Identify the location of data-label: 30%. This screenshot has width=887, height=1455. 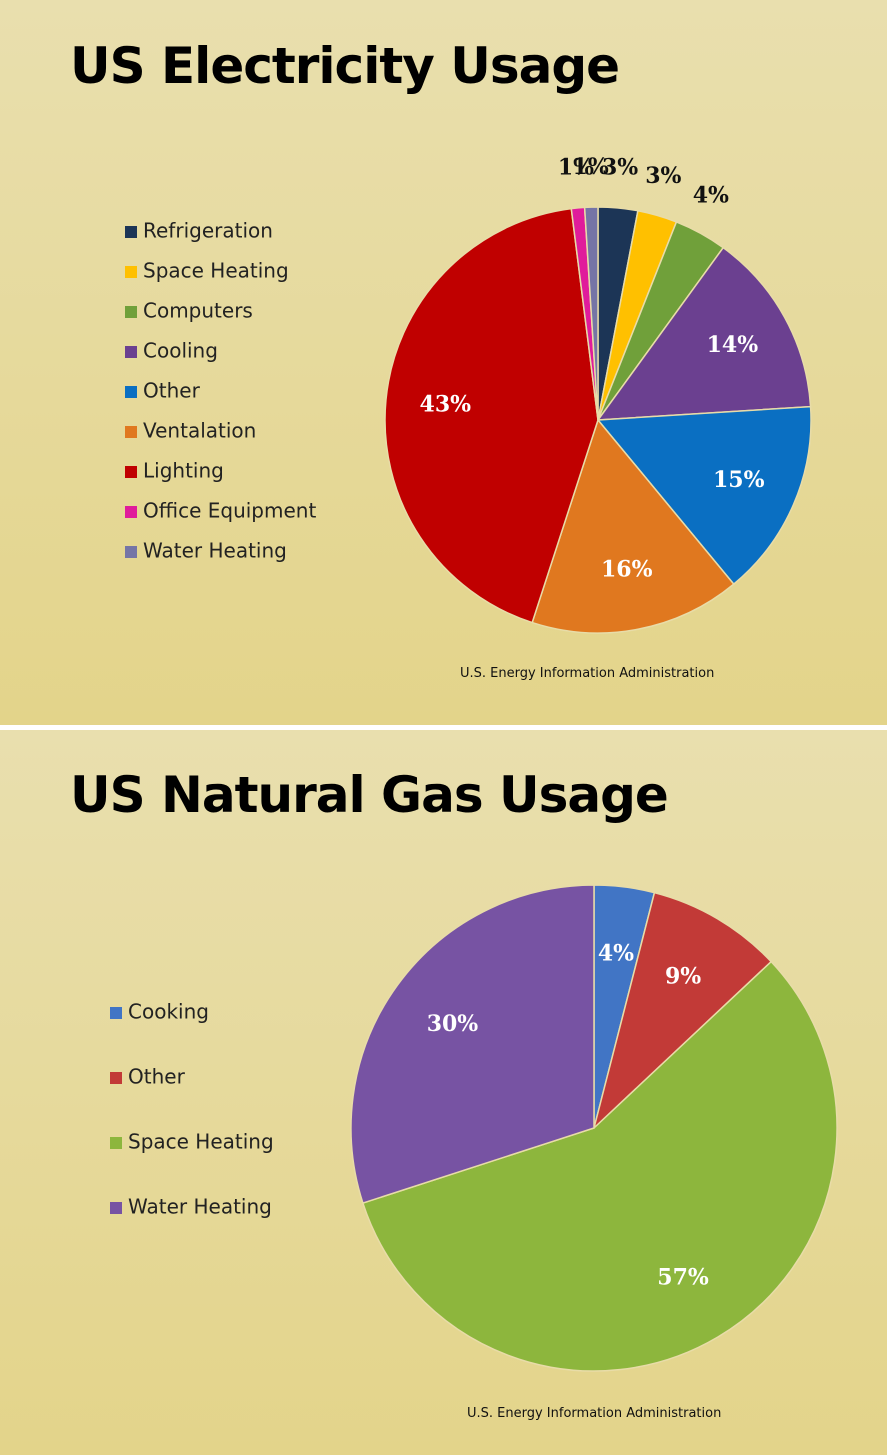
(453, 1024).